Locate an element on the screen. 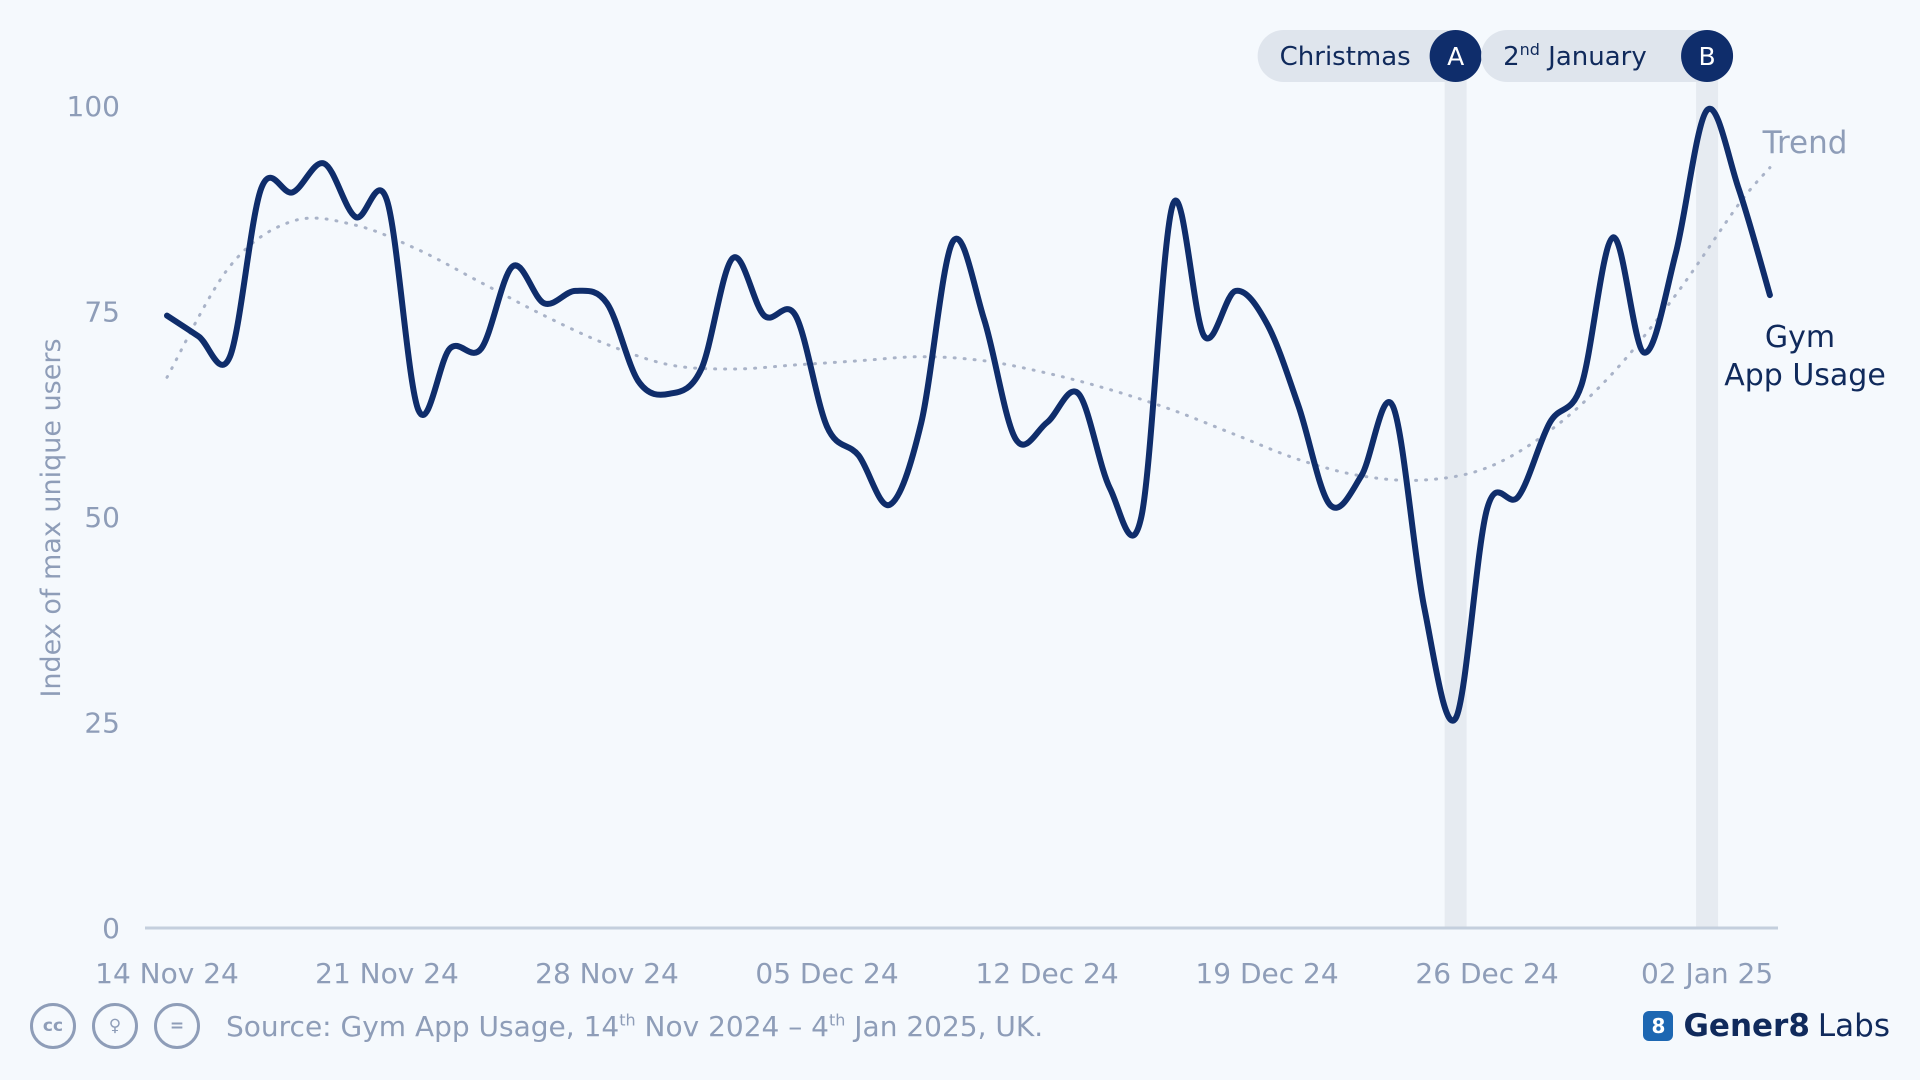 This screenshot has height=1080, width=1920. x-tick-label: 26 Dec 24 is located at coordinates (1486, 973).